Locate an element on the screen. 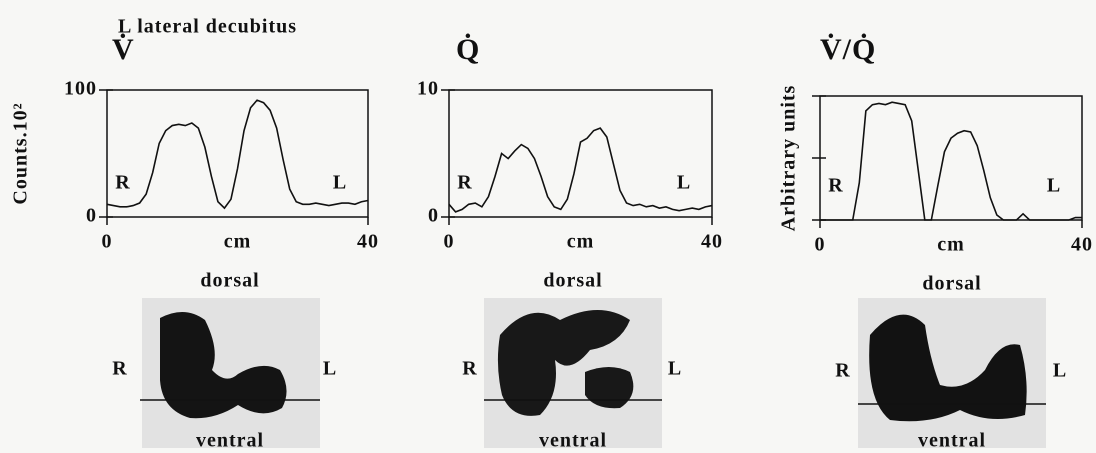  y-axis-label: Arbitrary units is located at coordinates (789, 158).